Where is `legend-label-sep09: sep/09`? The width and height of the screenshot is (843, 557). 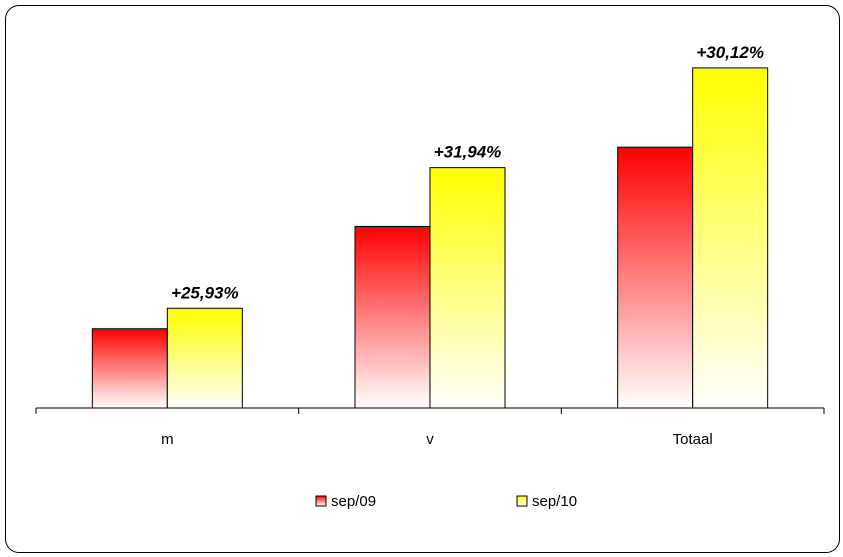
legend-label-sep09: sep/09 is located at coordinates (353, 501).